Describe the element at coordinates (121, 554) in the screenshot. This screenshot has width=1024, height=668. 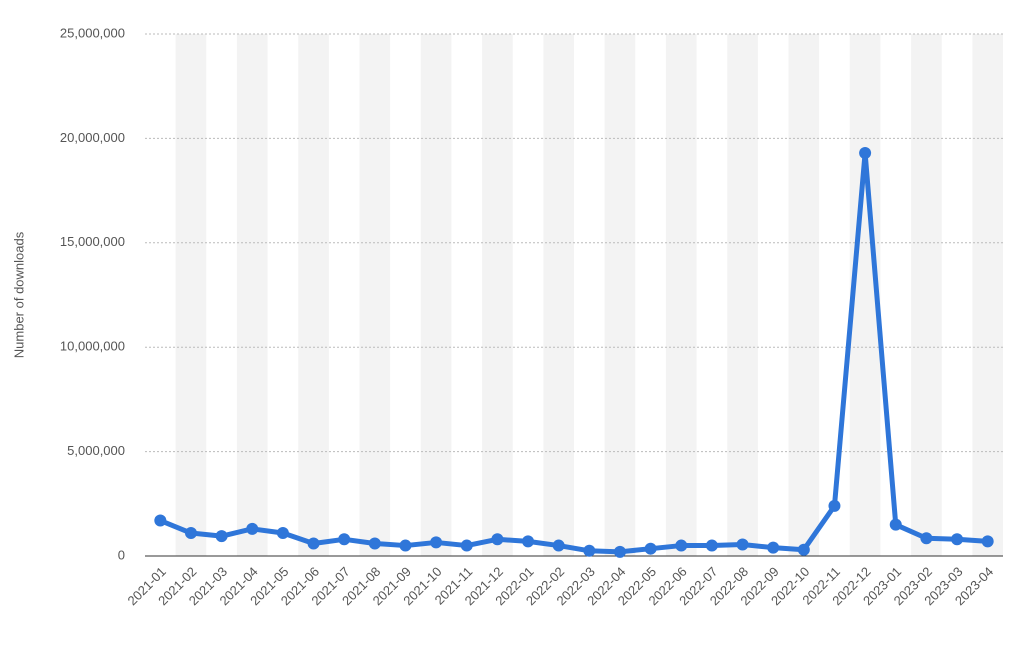
I see `y-tick-label: 0` at that location.